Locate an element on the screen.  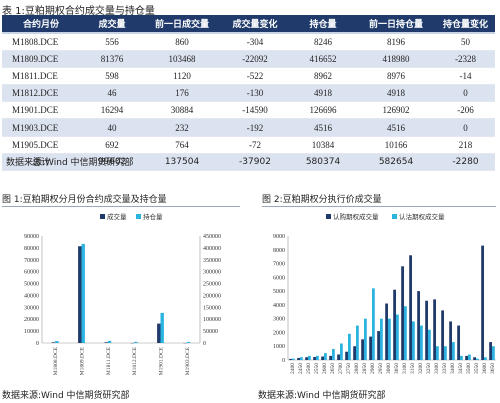
legend-label: 成交量 is located at coordinates (117, 216).